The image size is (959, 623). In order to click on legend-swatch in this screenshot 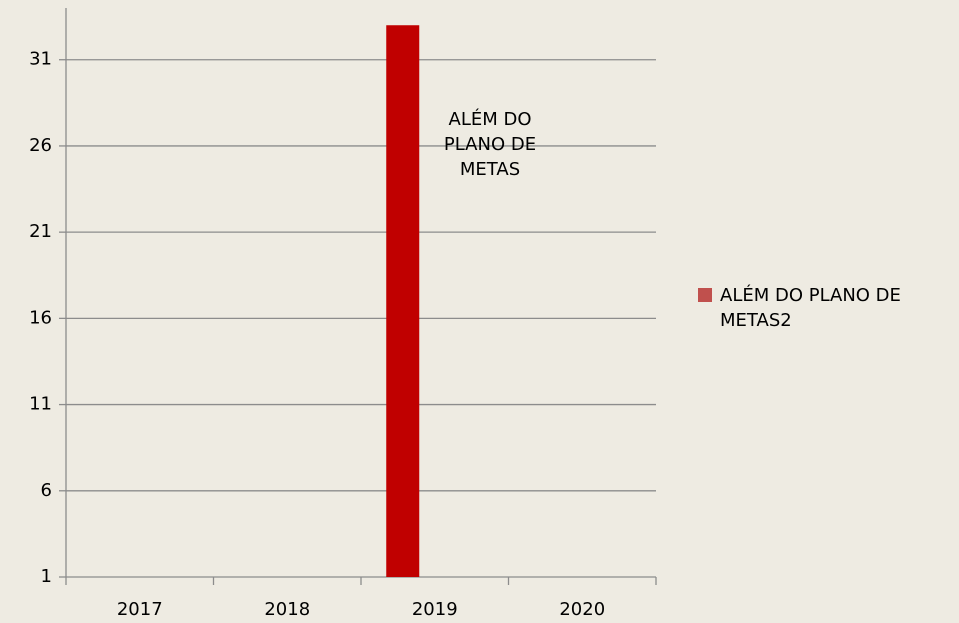, I will do `click(705, 295)`.